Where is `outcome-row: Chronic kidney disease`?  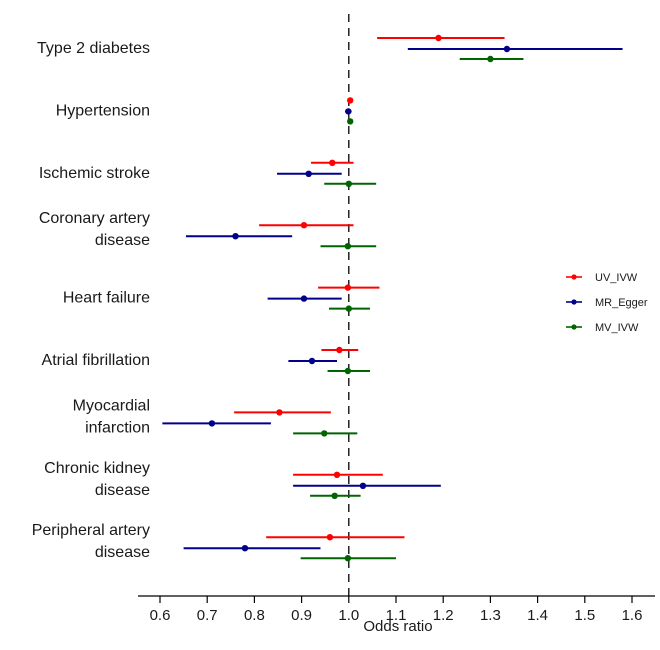
outcome-row: Chronic kidney disease is located at coordinates (242, 479).